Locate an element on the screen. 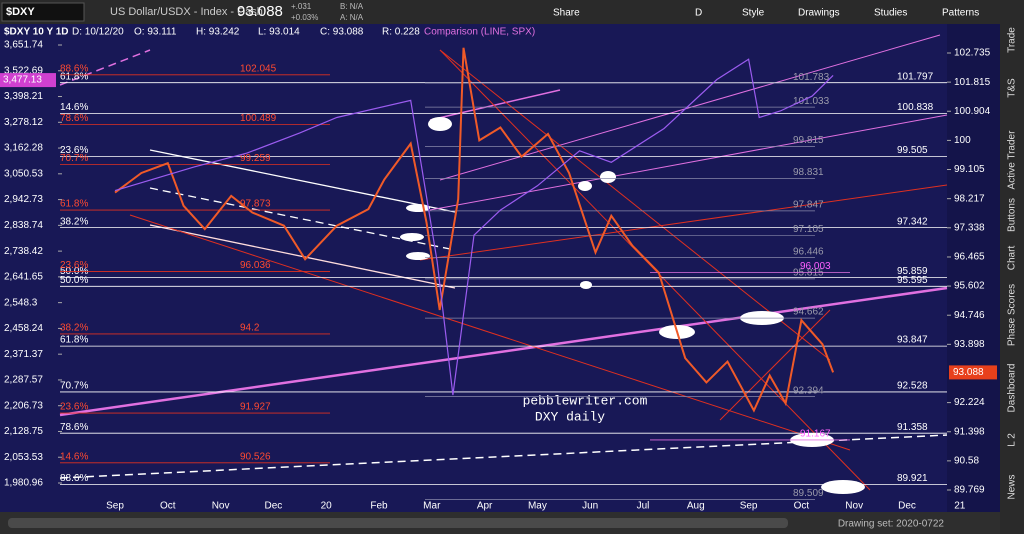  y-tick-label: 2,738.42 is located at coordinates (23, 251).